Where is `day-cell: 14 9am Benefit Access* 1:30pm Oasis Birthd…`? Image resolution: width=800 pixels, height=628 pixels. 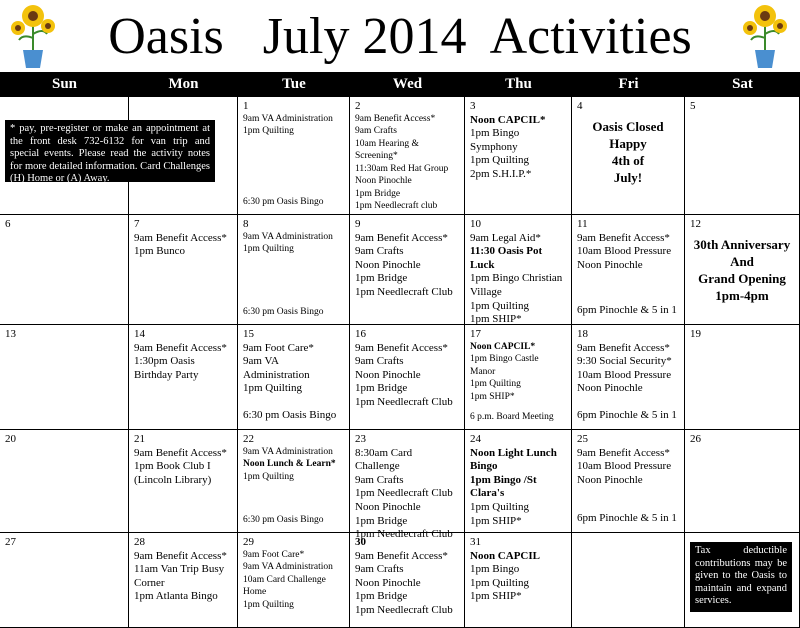 day-cell: 14 9am Benefit Access* 1:30pm Oasis Birthd… is located at coordinates (183, 377).